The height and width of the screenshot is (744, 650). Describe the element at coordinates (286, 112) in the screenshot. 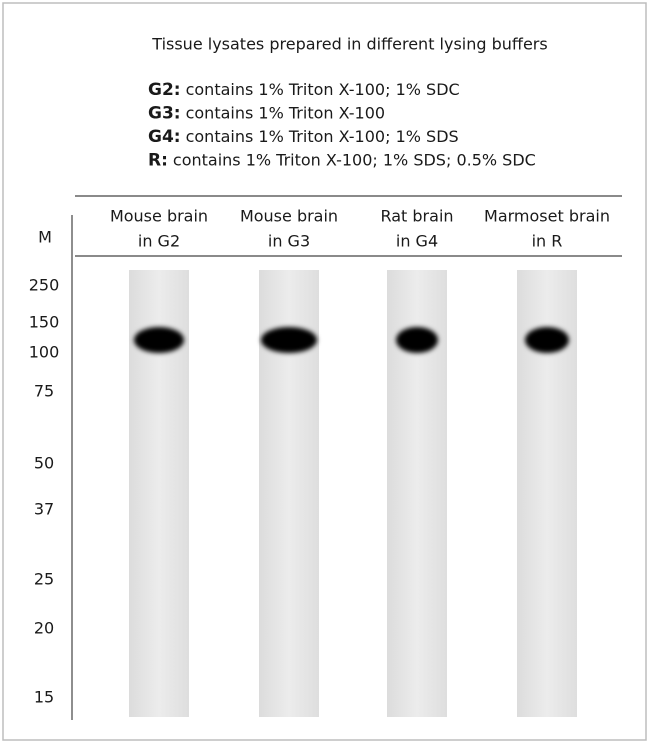

I see `buffer-text: contains 1% Triton X-100` at that location.